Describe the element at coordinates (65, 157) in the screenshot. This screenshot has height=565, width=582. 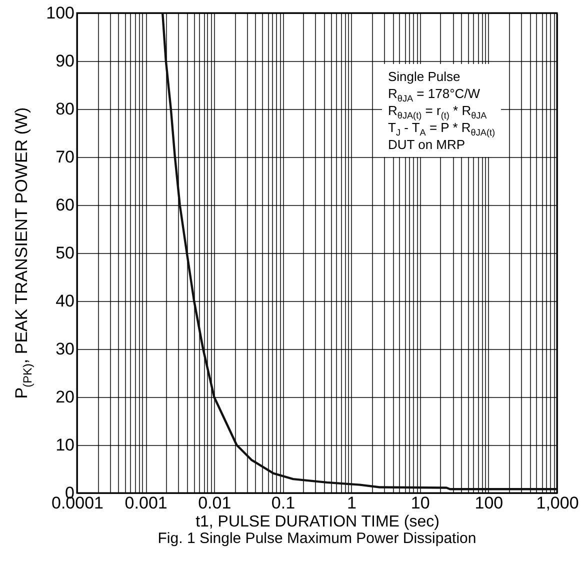
I see `y-tick-label: 70` at that location.